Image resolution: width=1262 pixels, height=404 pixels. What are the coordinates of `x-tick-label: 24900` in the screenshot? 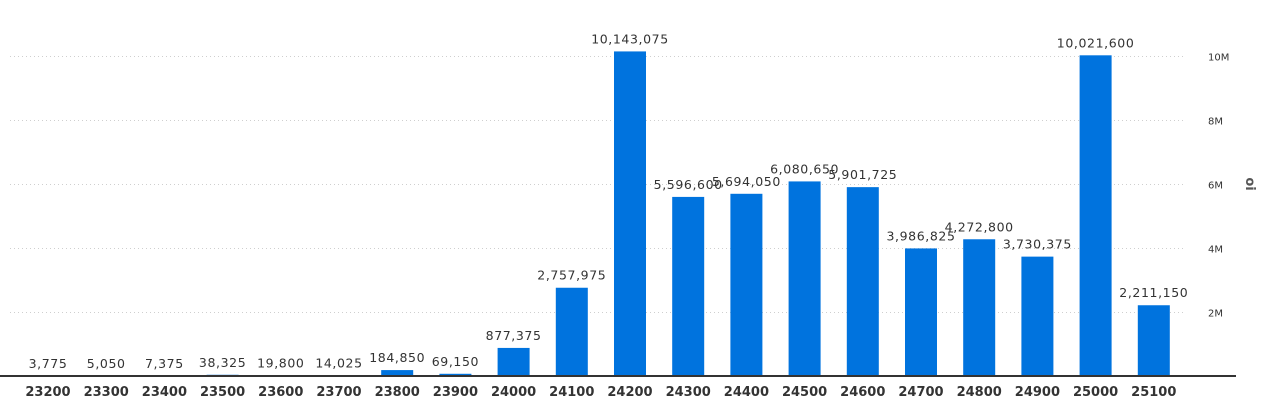 It's located at (1037, 392).